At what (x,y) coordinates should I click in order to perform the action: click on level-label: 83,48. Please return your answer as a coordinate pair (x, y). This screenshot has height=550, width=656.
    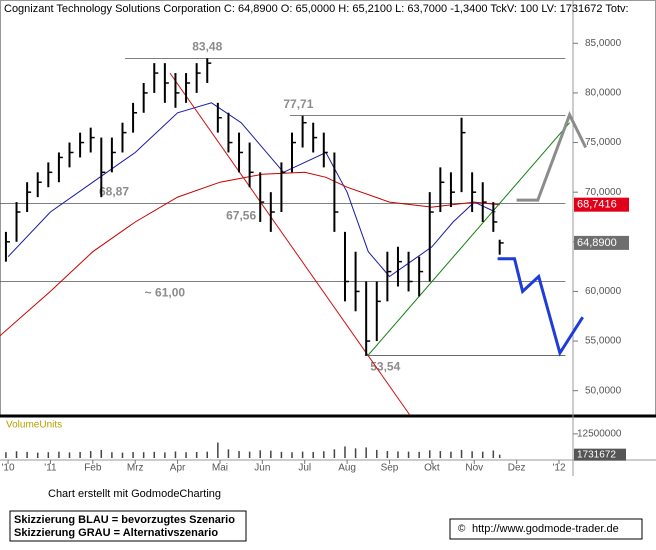
    Looking at the image, I should click on (207, 47).